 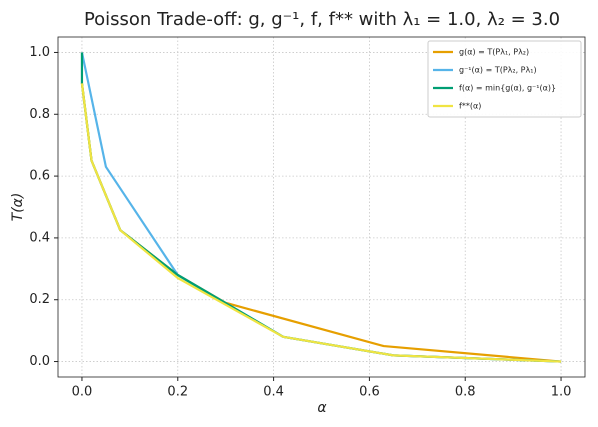 What do you see at coordinates (39, 361) in the screenshot?
I see `y-tick-label: 0.0` at bounding box center [39, 361].